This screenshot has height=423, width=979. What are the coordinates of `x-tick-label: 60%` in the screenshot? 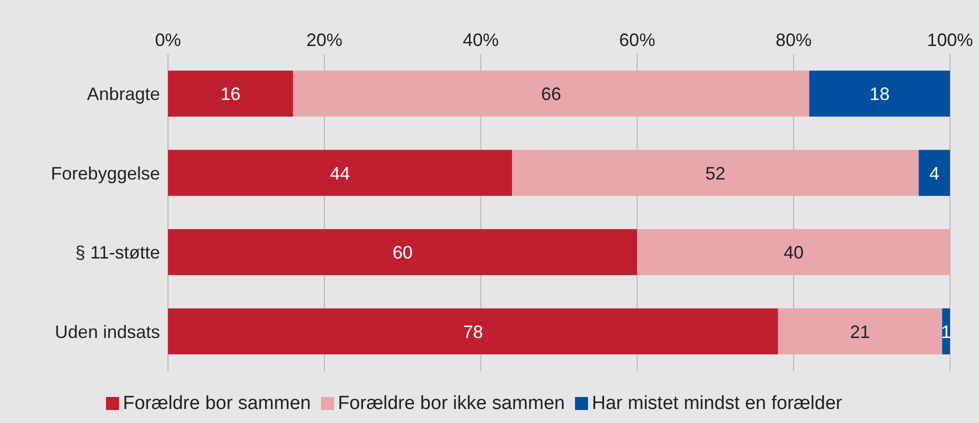 It's located at (637, 40).